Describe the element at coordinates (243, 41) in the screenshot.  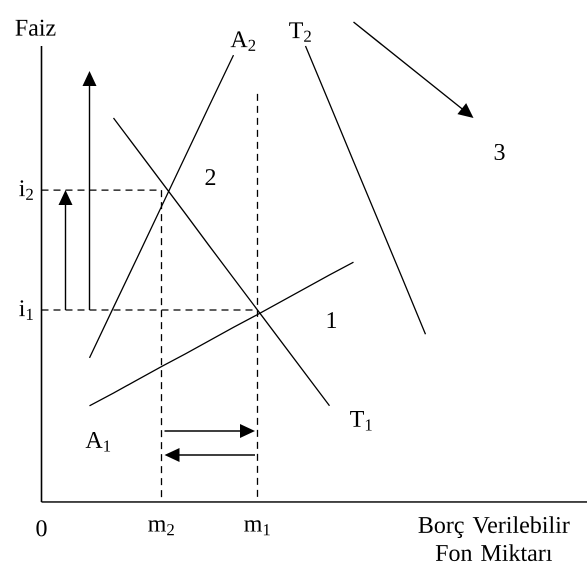
I see `series-label: A$_{2}$` at that location.